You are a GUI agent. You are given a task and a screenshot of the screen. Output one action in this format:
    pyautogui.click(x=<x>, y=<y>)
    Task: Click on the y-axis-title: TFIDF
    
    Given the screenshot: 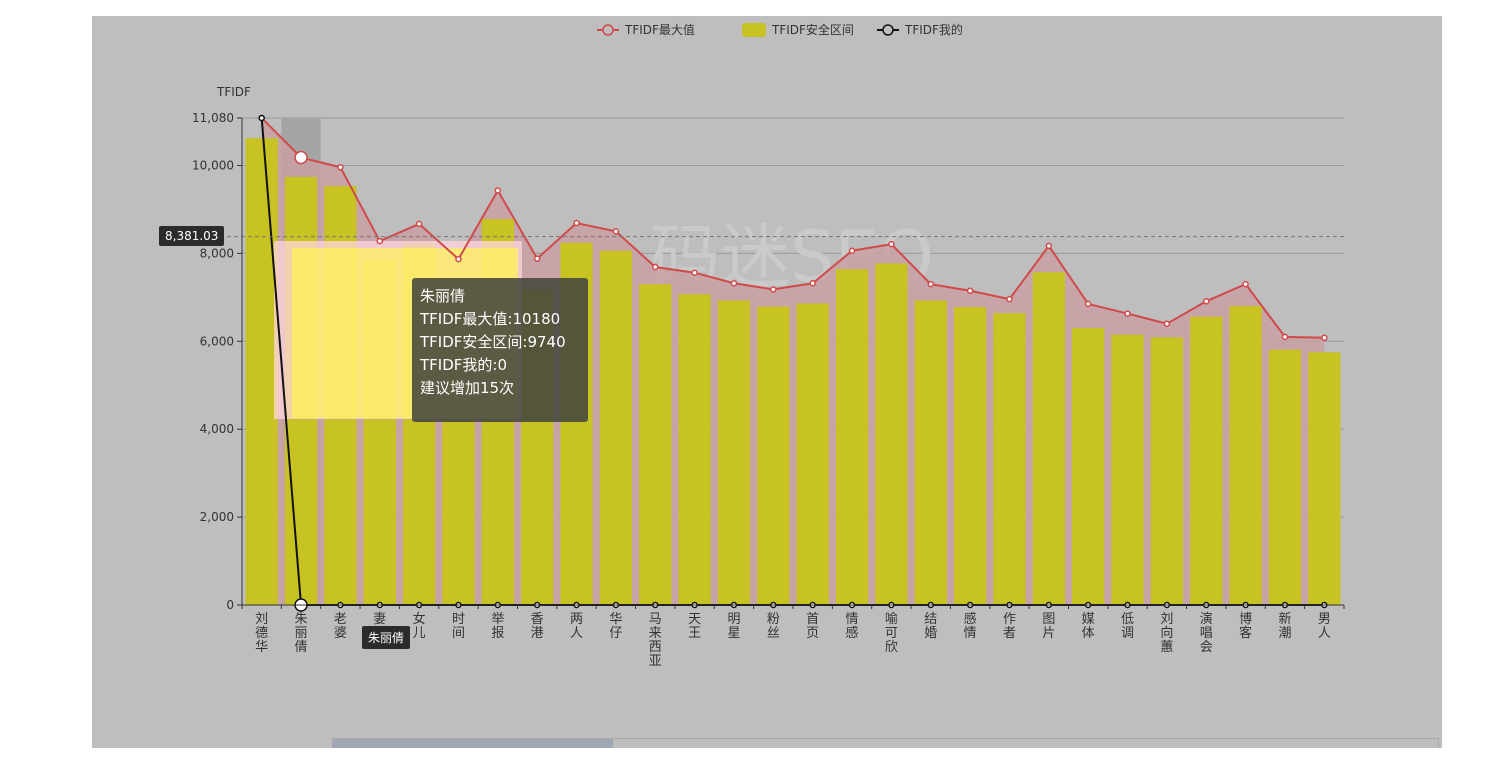 What is the action you would take?
    pyautogui.click(x=233, y=92)
    